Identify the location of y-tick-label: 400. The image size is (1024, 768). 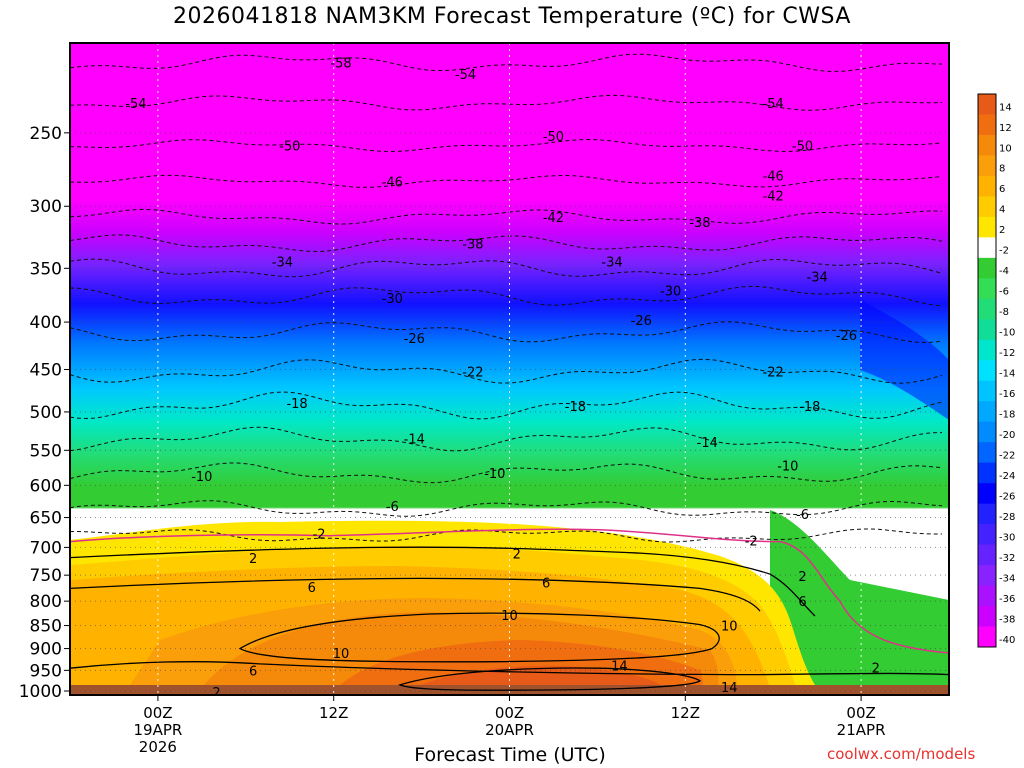
(46, 323).